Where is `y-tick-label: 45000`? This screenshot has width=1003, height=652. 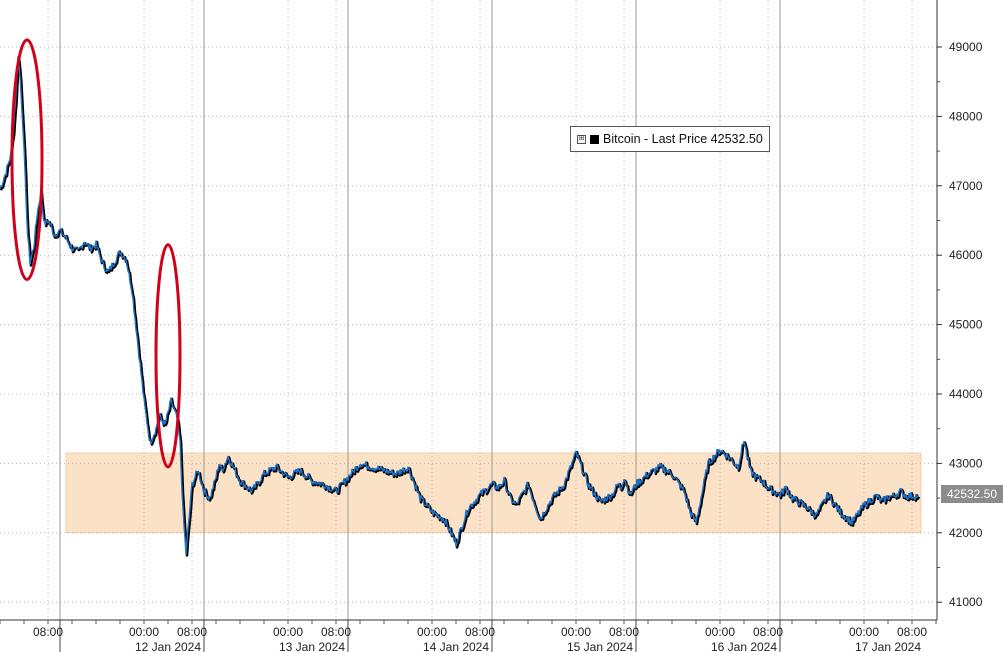 y-tick-label: 45000 is located at coordinates (966, 325).